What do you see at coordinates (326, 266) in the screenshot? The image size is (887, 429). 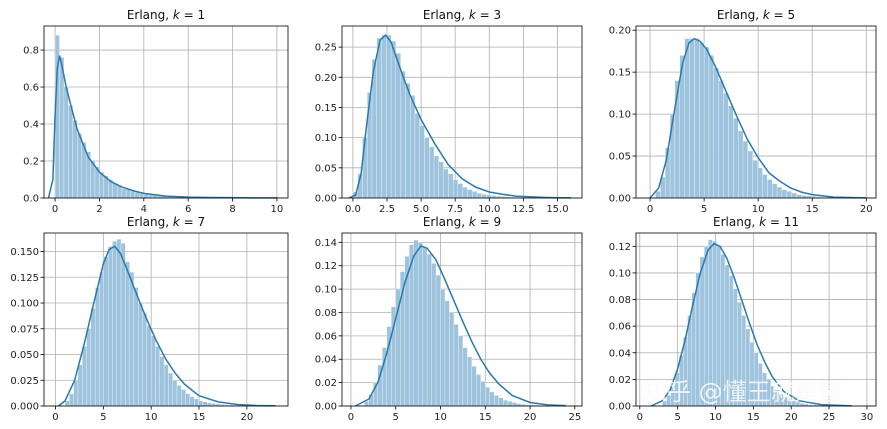 I see `y-tick-label: 0.12` at bounding box center [326, 266].